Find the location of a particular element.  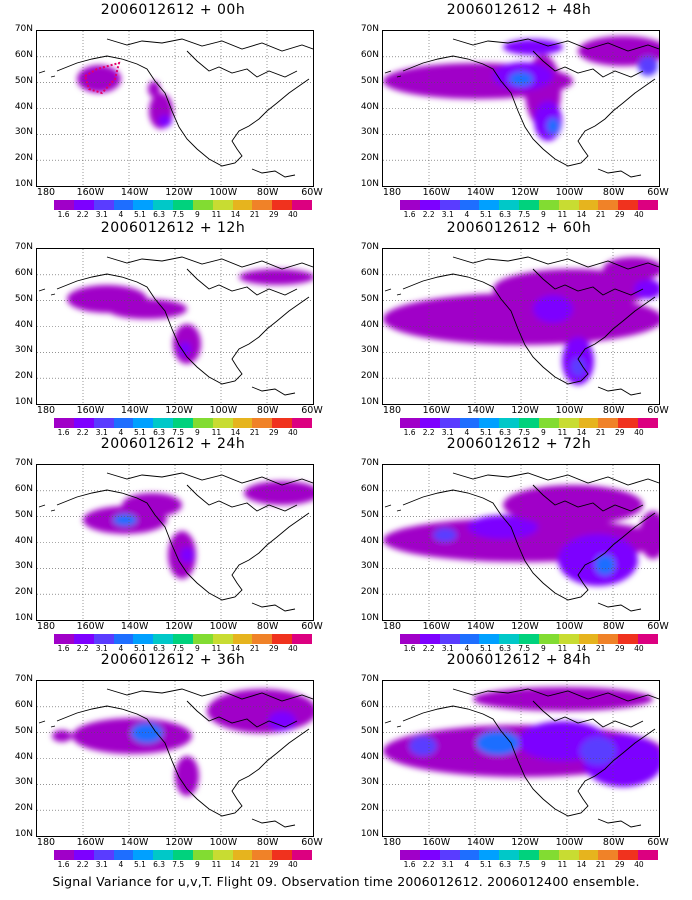

lat-tick-label: 30N is located at coordinates (23, 566).